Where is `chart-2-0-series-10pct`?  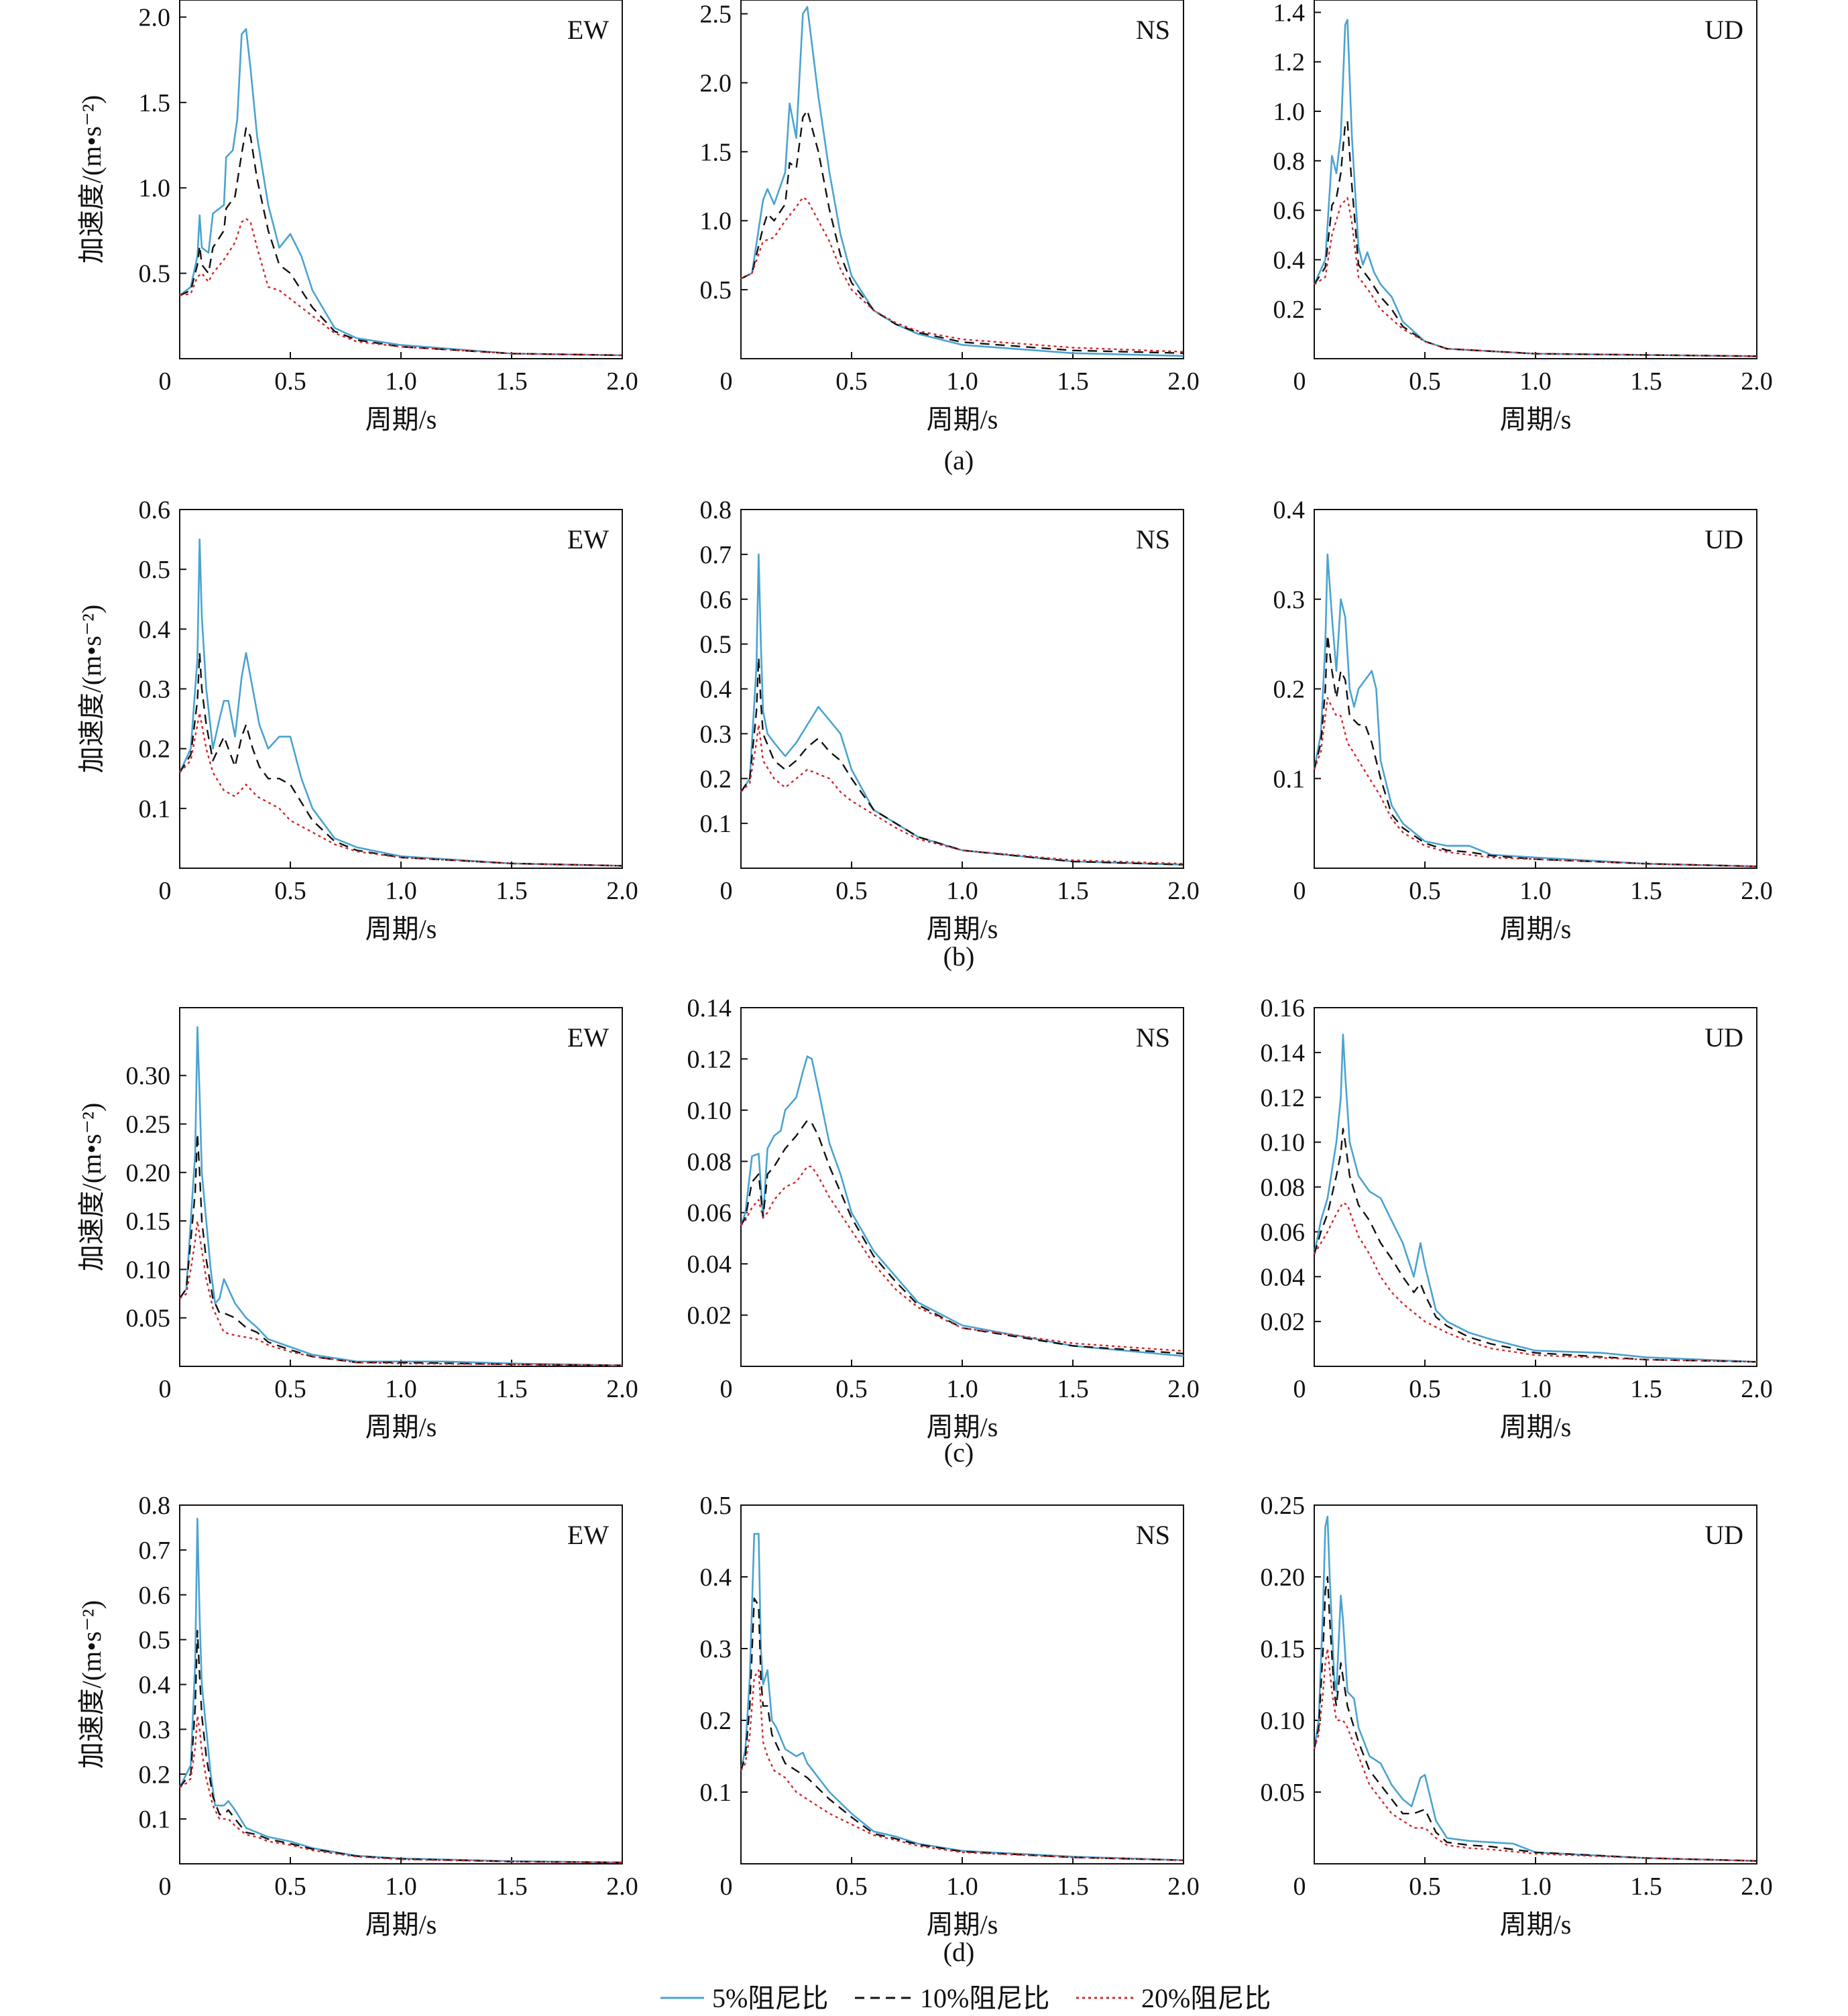
chart-2-0-series-10pct is located at coordinates (401, 1249).